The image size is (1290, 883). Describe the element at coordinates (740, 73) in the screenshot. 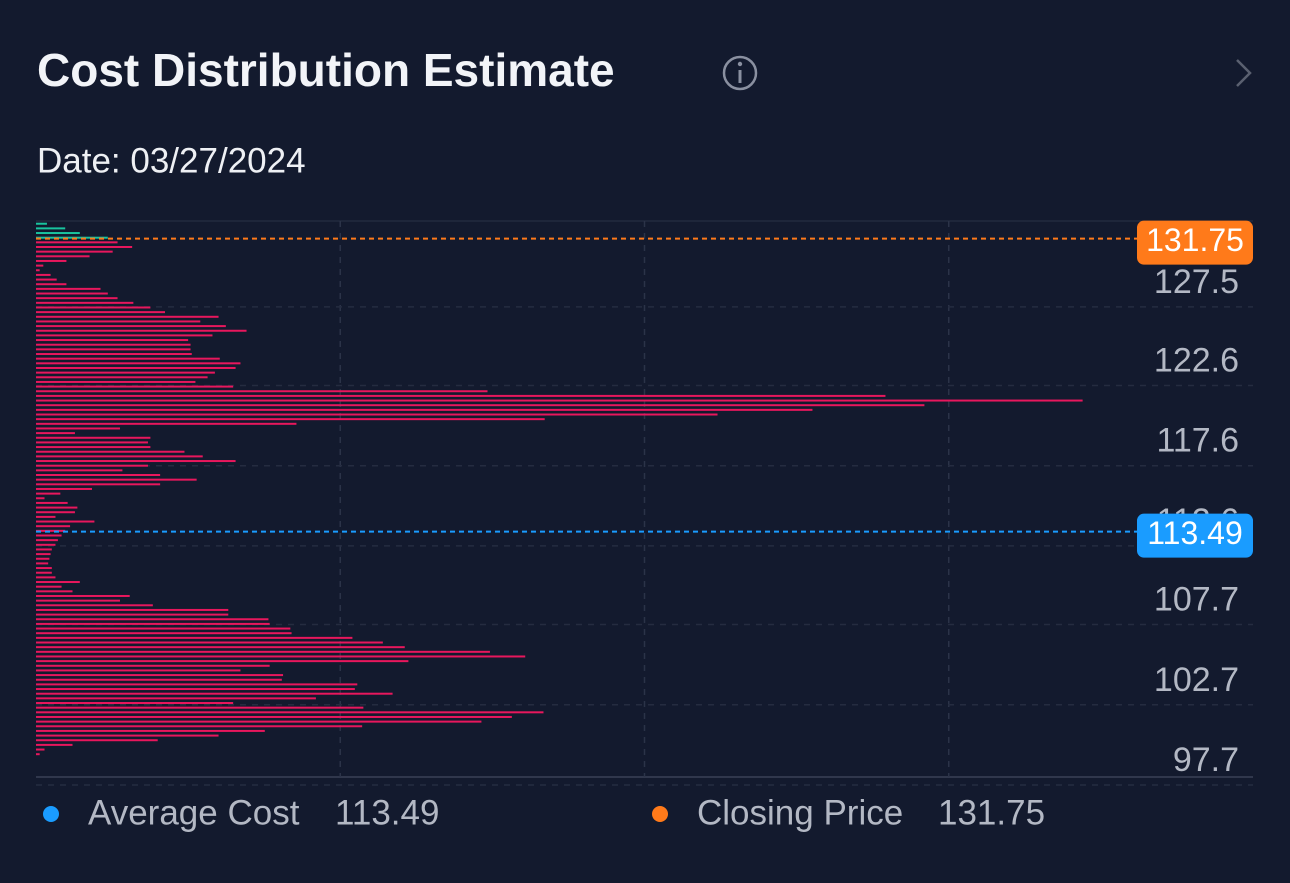

I see `info-icon` at that location.